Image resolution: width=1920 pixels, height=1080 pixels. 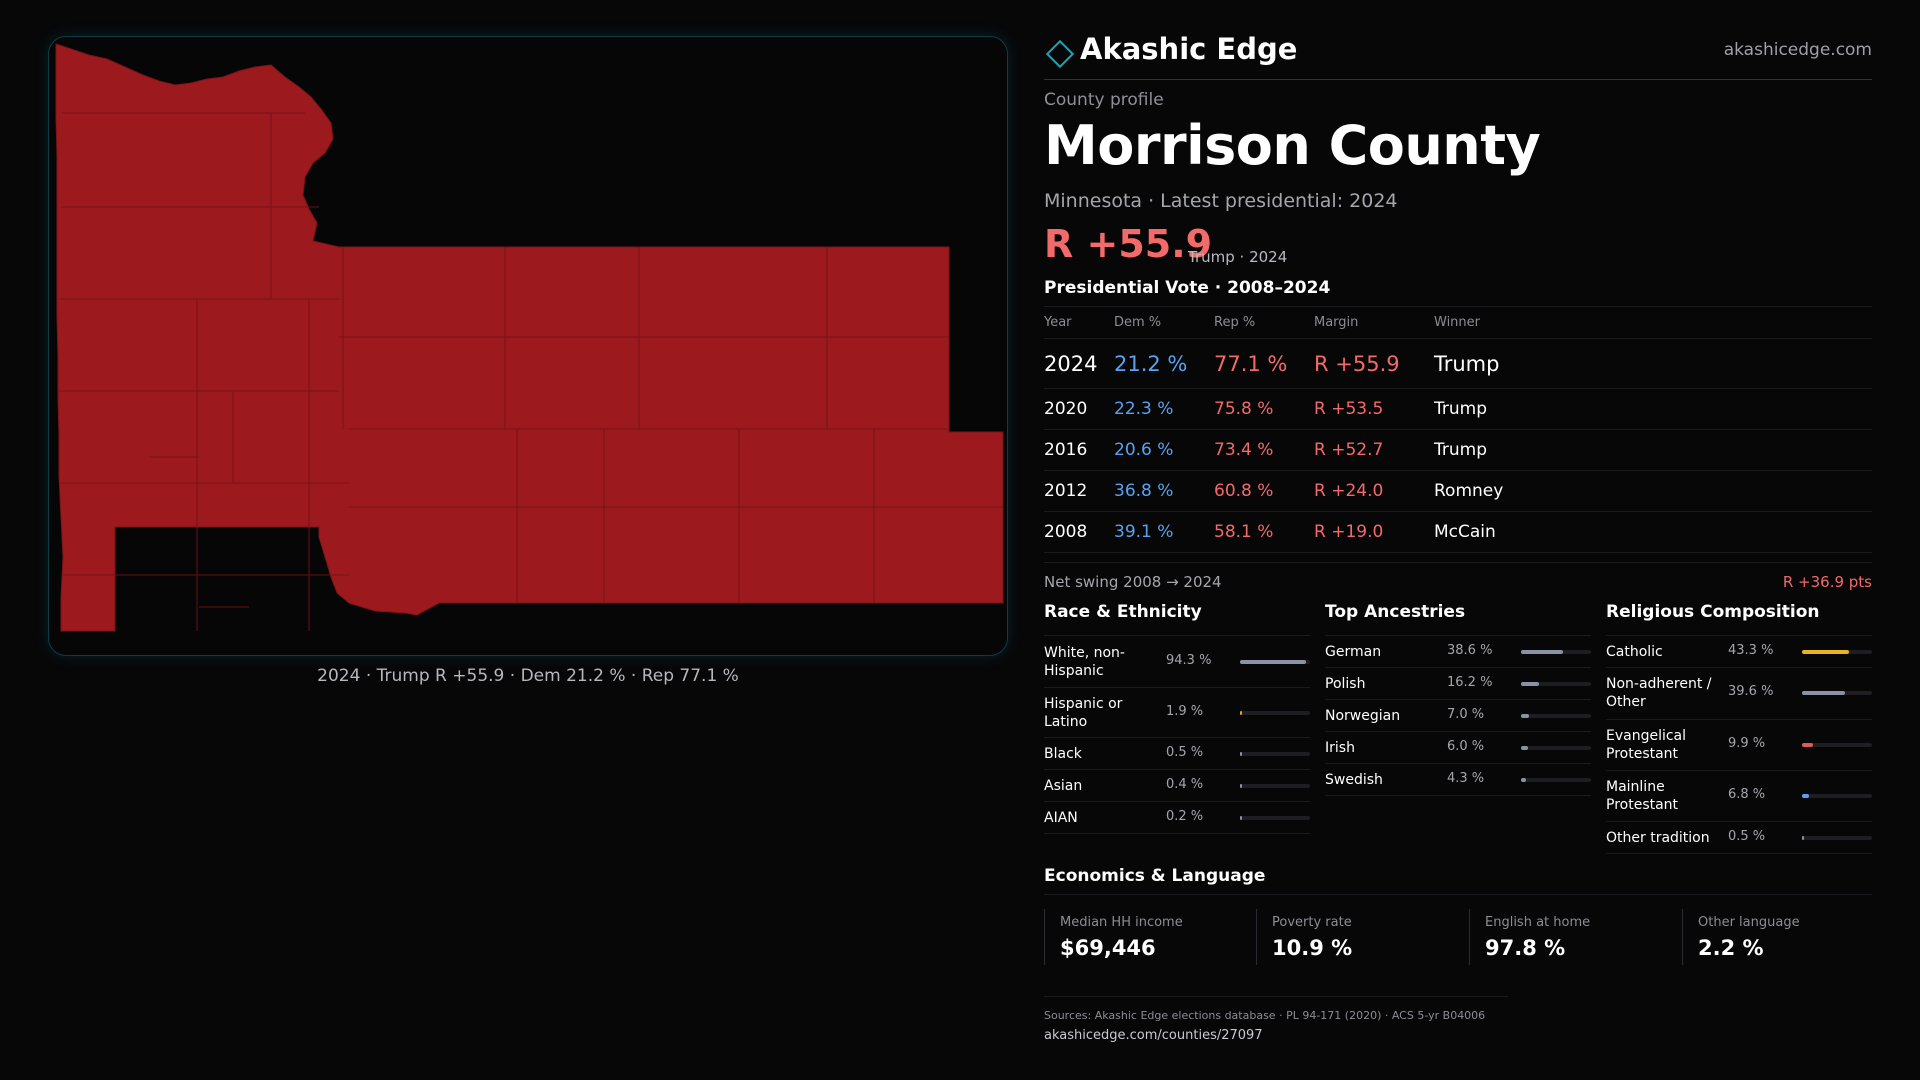 I want to click on cell-margin: R +19.0, so click(x=1374, y=532).